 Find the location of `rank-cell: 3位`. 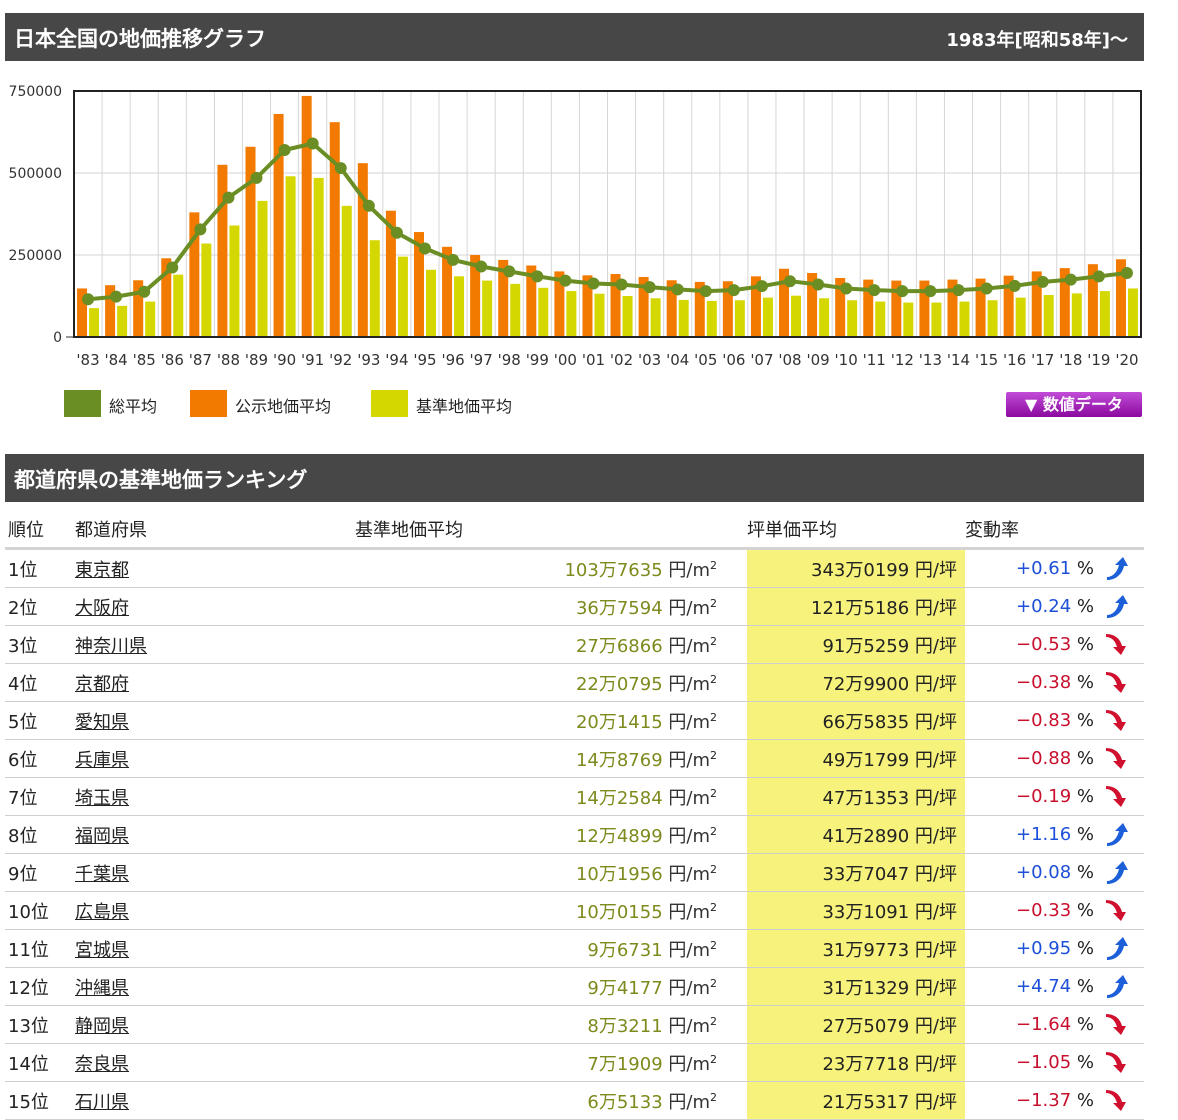

rank-cell: 3位 is located at coordinates (40, 644).